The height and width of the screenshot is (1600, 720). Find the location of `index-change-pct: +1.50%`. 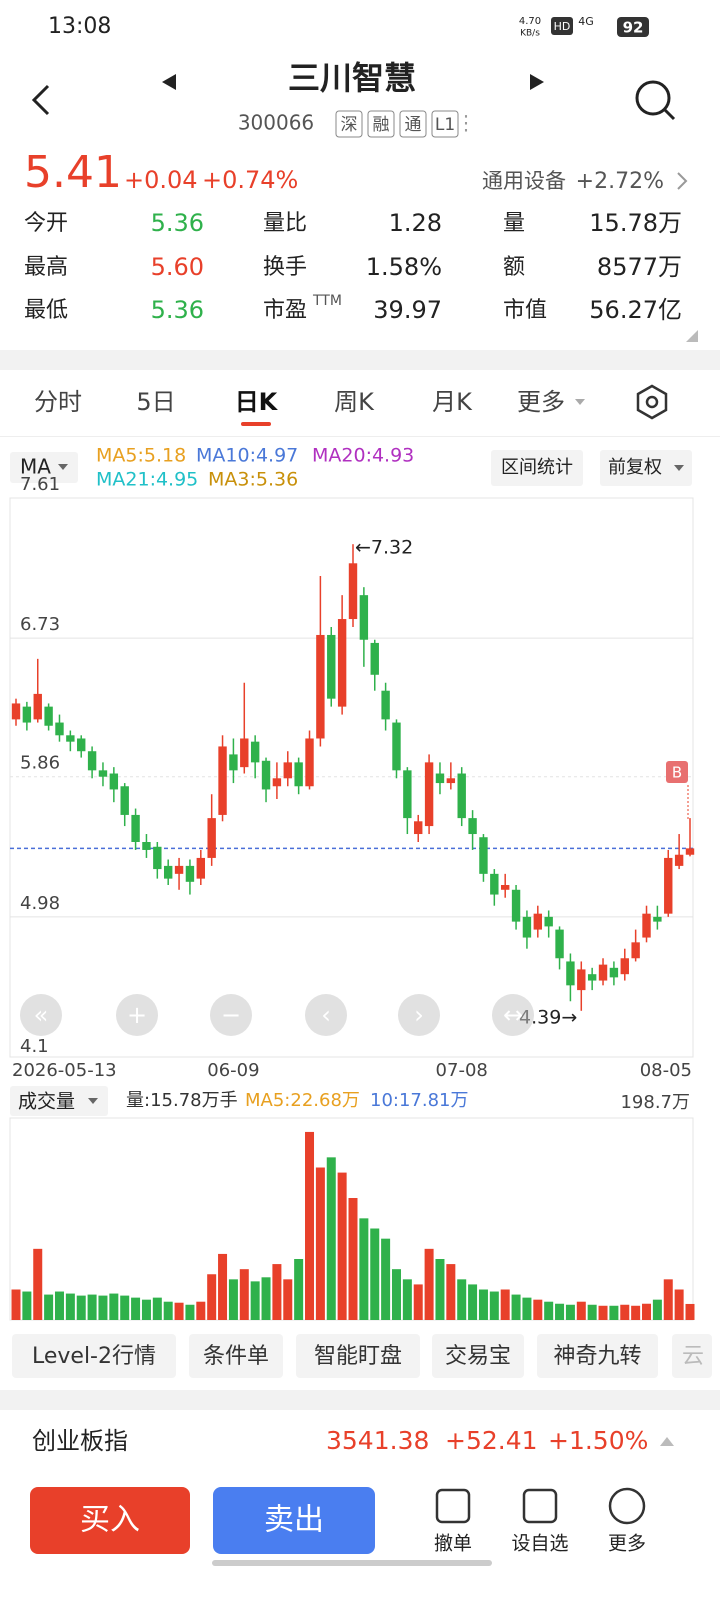

index-change-pct: +1.50% is located at coordinates (598, 1440).